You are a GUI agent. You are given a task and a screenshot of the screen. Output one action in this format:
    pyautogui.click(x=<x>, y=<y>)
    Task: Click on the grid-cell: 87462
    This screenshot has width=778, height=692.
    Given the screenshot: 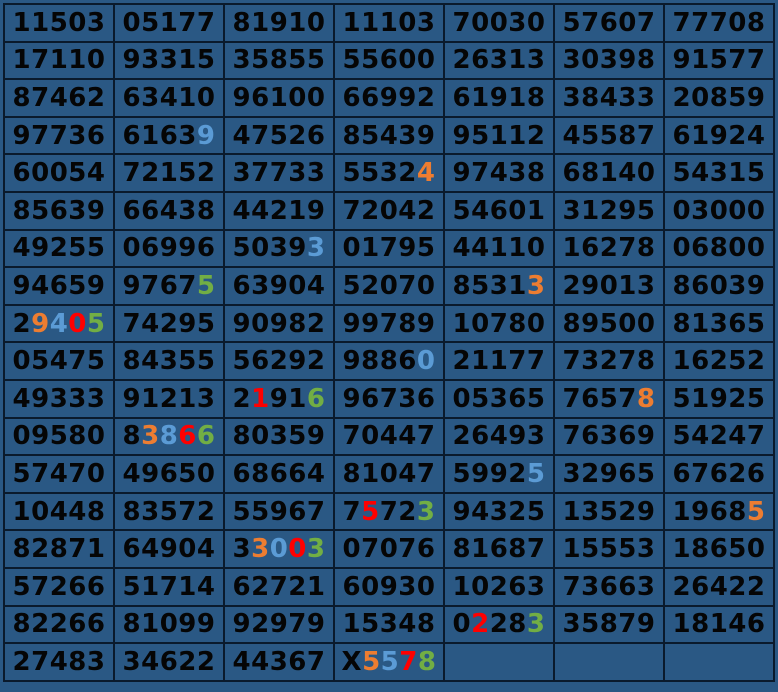 What is the action you would take?
    pyautogui.click(x=59, y=98)
    